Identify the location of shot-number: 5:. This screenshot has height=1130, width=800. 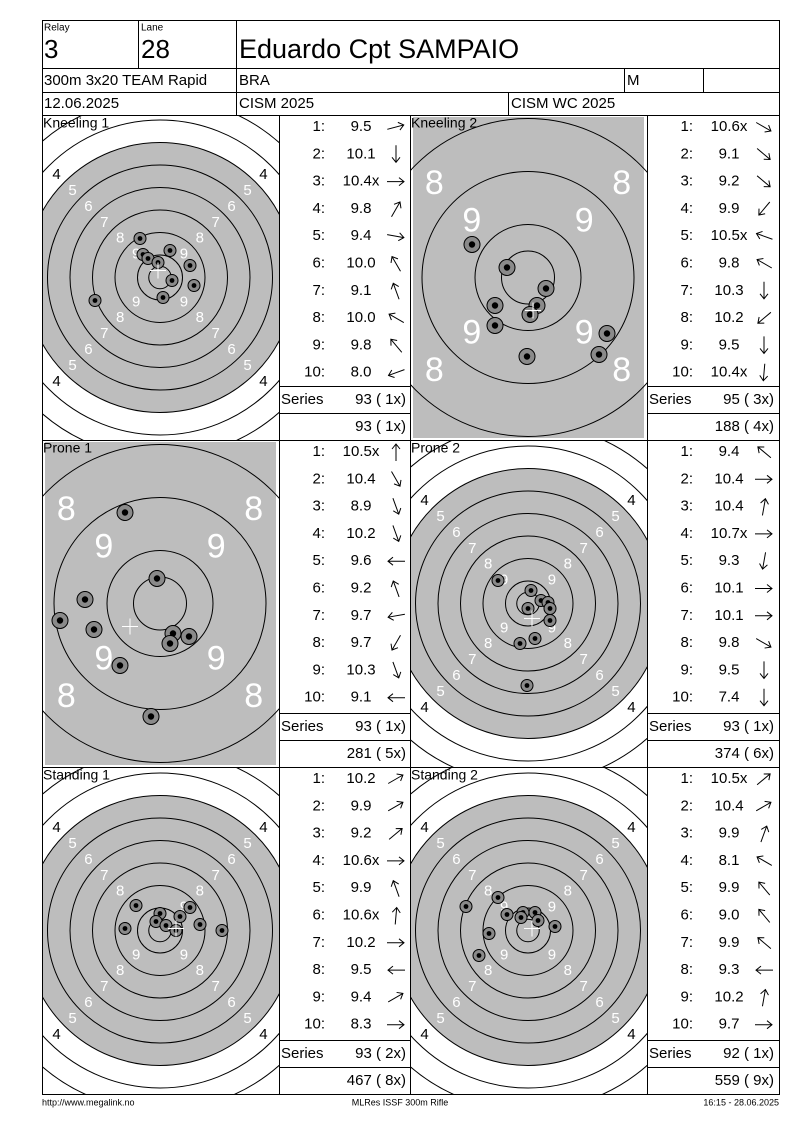
(318, 887).